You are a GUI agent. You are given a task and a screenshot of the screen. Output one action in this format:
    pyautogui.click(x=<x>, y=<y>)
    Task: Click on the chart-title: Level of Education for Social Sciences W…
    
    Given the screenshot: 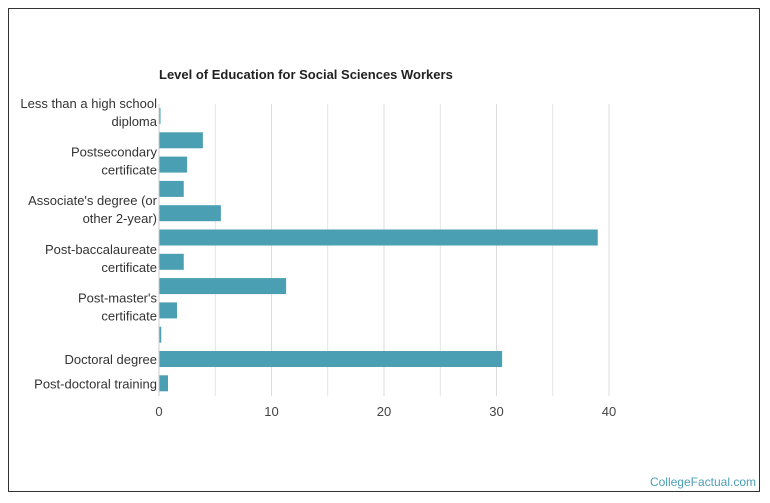 What is the action you would take?
    pyautogui.click(x=306, y=74)
    